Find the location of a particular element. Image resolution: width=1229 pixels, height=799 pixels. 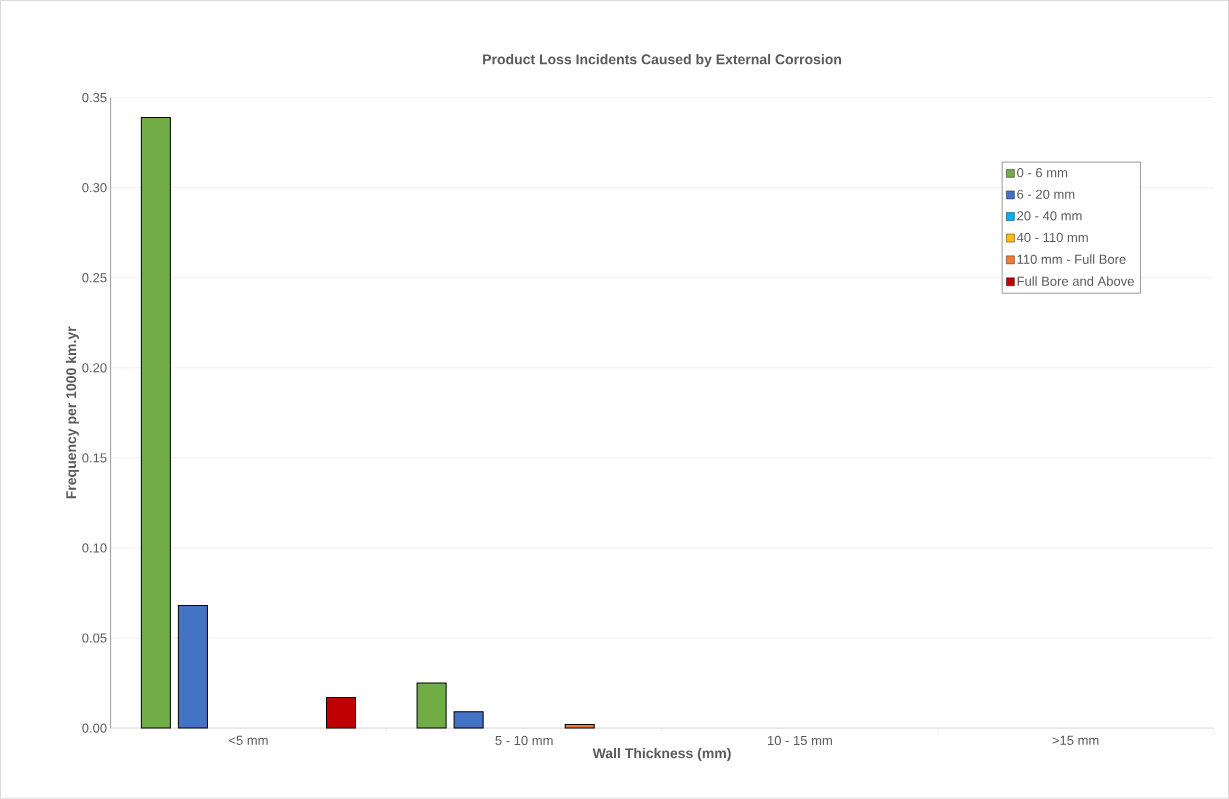

x-axis-title: Wall Thickness (mm) is located at coordinates (661, 755).